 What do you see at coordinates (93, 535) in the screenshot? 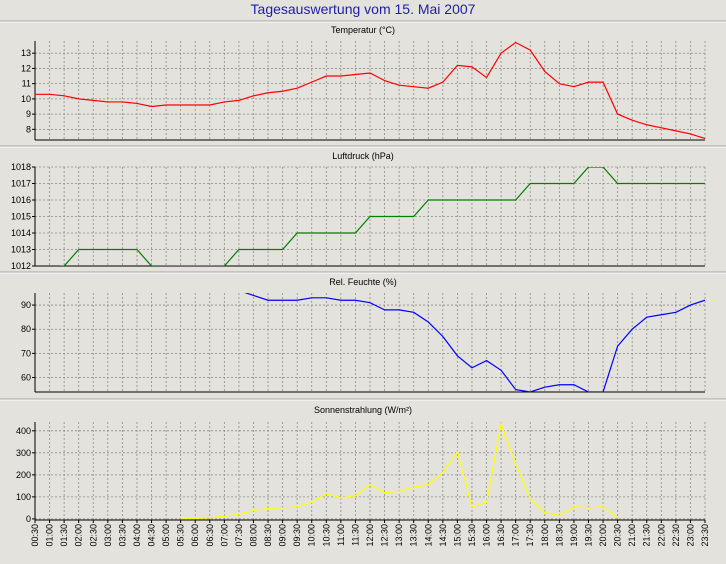
I see `x-tick-label: 02:30` at bounding box center [93, 535].